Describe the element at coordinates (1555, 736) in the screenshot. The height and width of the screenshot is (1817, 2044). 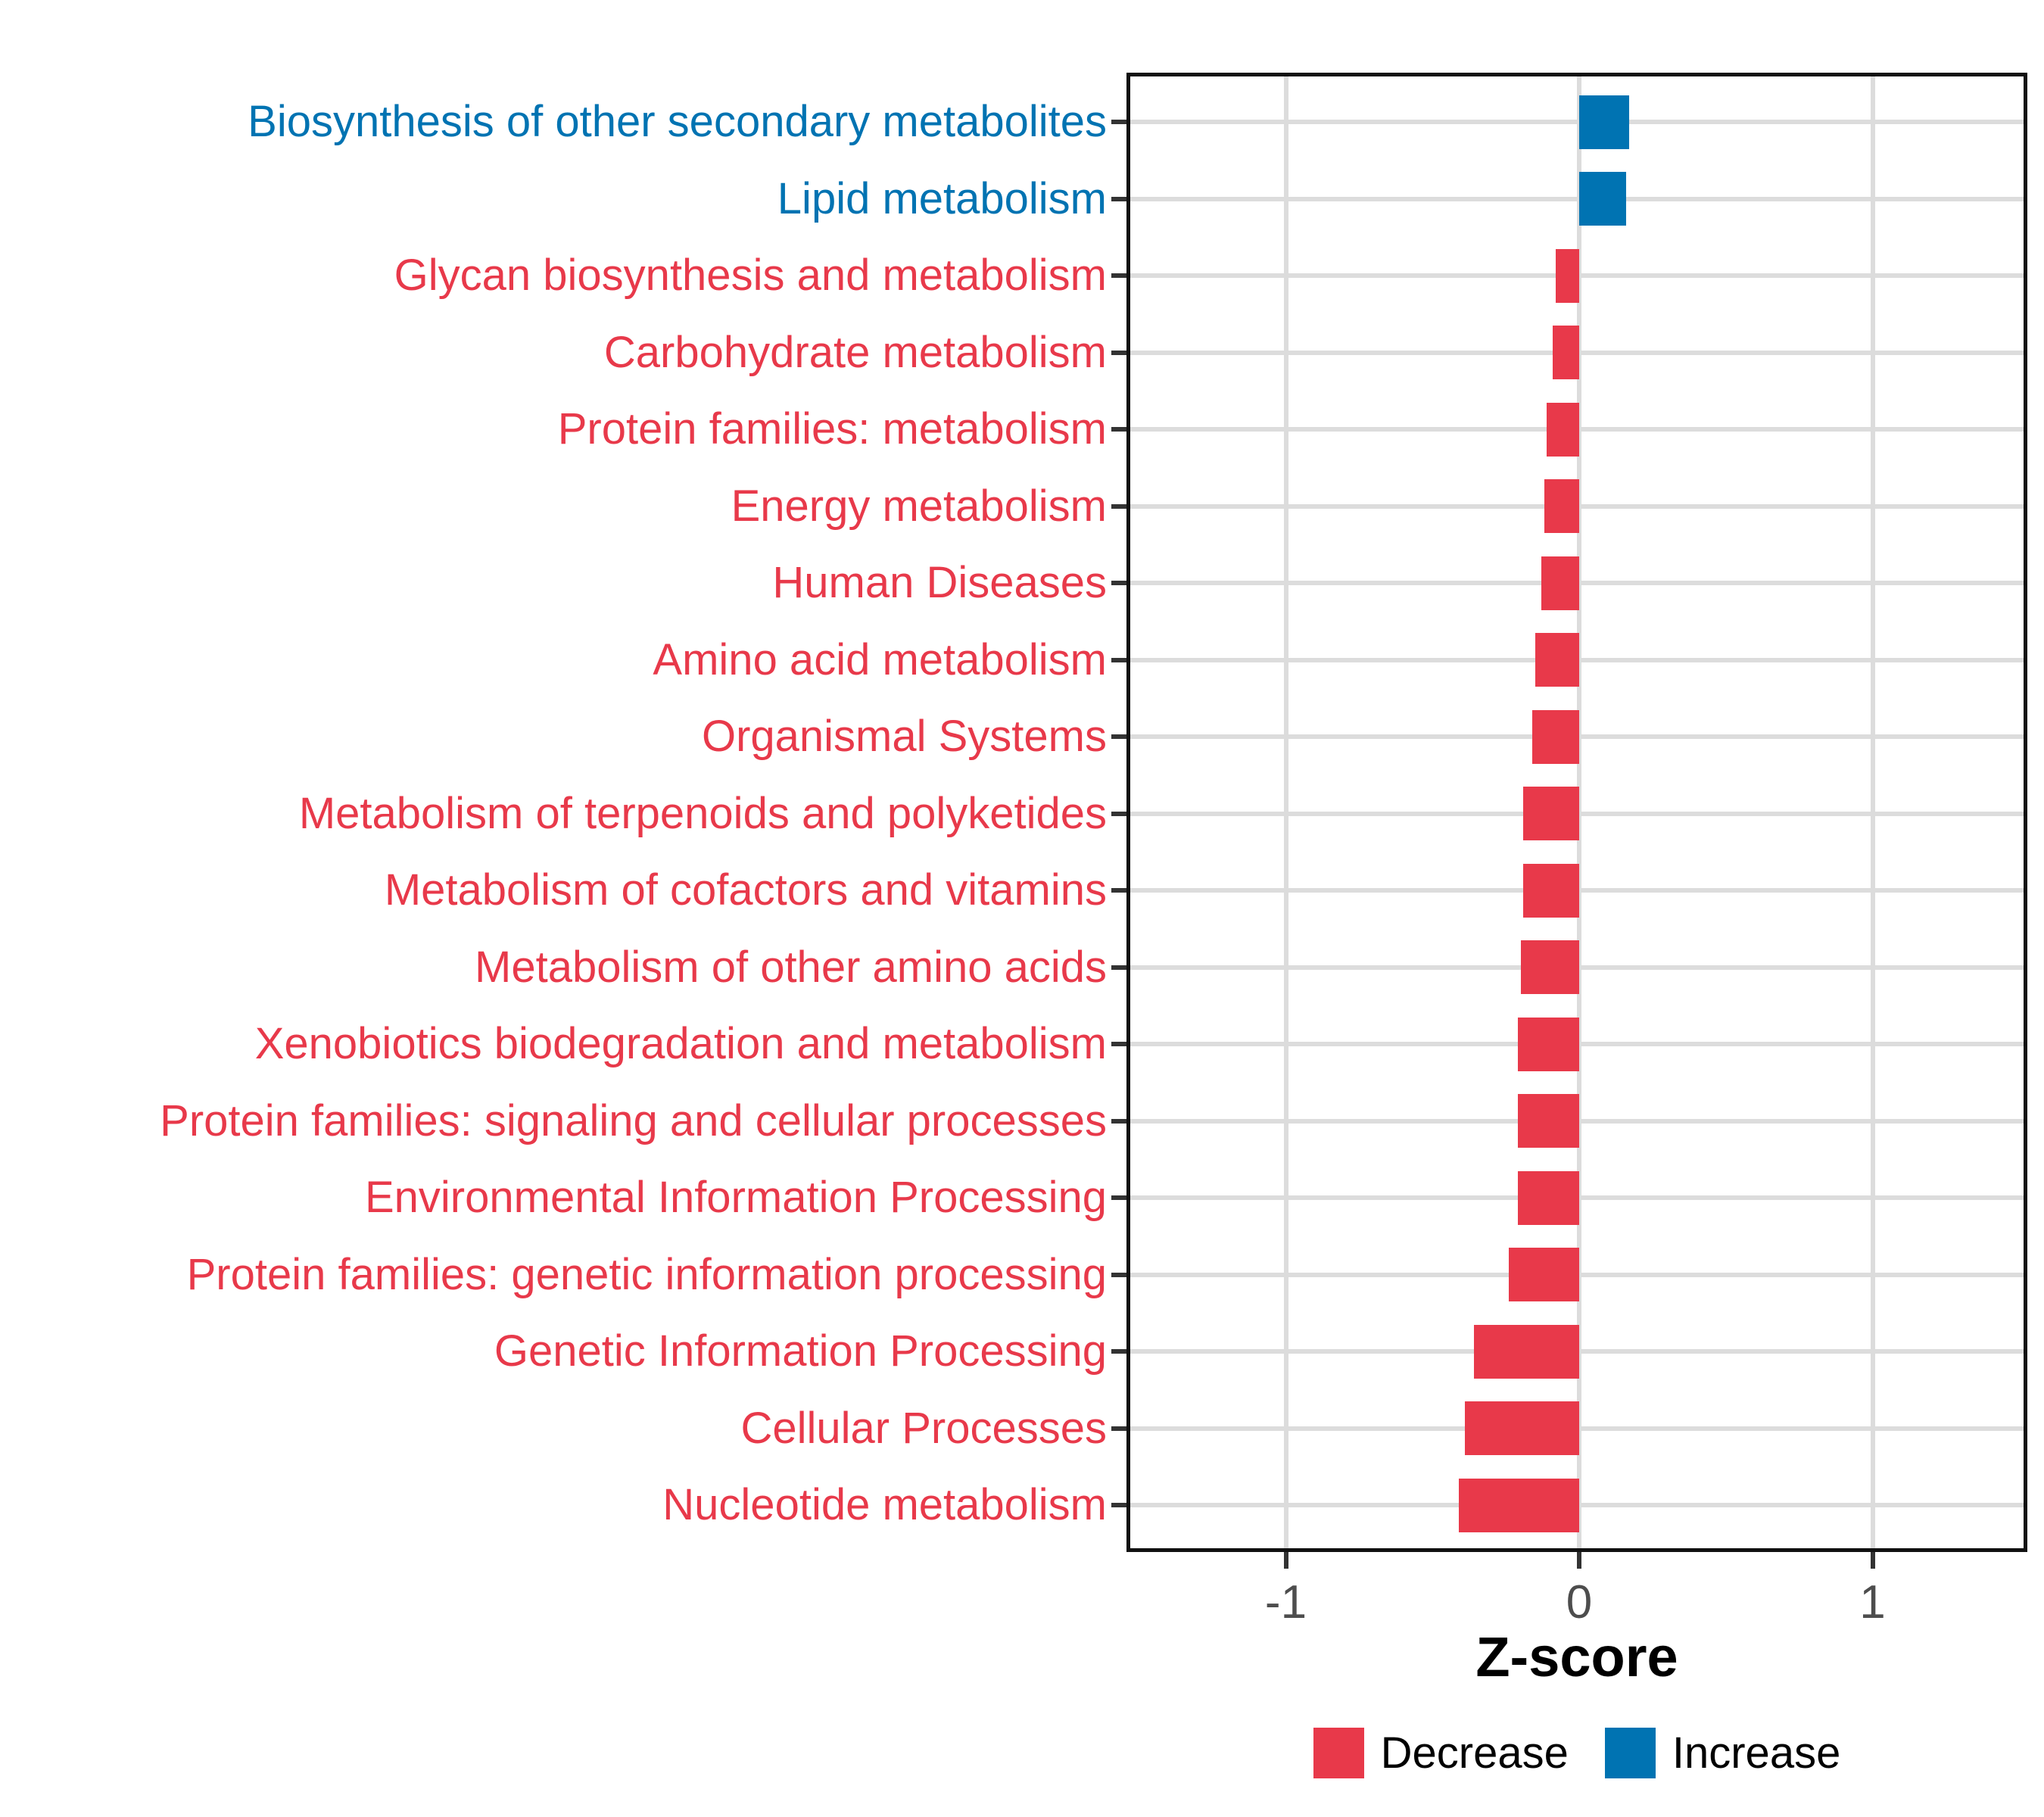
I see `bar-organismal-systems` at that location.